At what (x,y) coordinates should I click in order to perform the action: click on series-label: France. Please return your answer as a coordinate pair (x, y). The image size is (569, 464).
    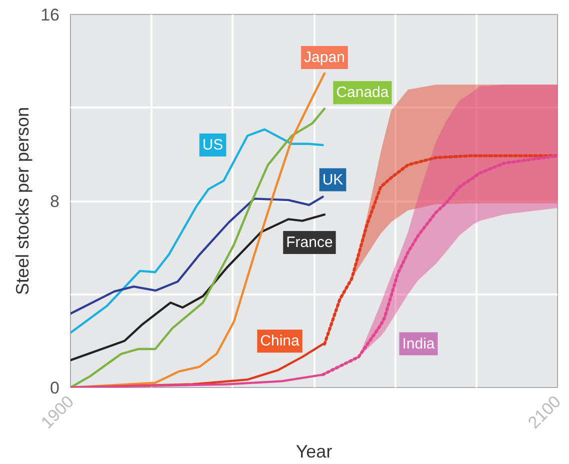
    Looking at the image, I should click on (309, 243).